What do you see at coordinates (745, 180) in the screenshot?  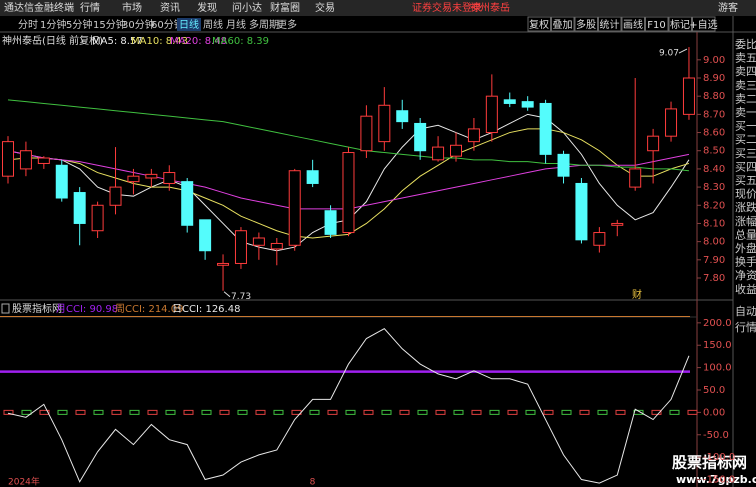 I see `quote-label: 买五` at bounding box center [745, 180].